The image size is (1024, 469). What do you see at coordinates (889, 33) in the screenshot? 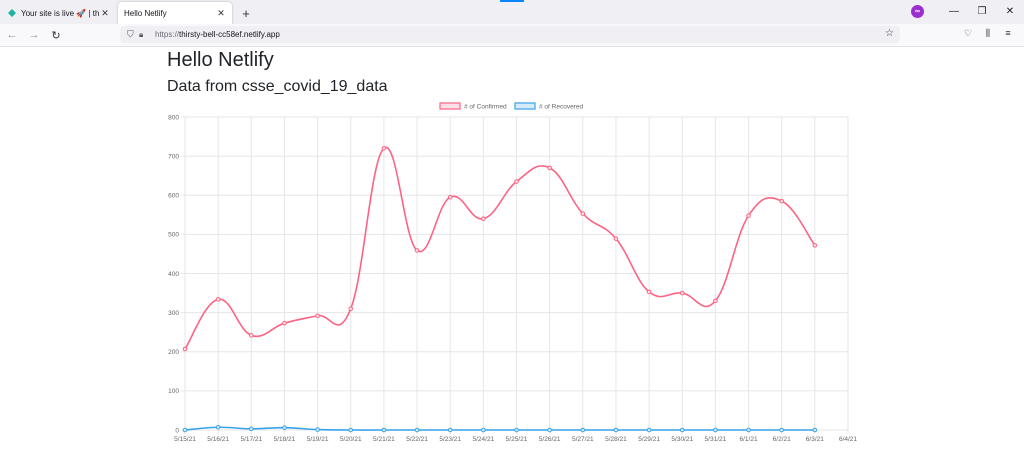
I see `bookmark-star-icon: ☆` at bounding box center [889, 33].